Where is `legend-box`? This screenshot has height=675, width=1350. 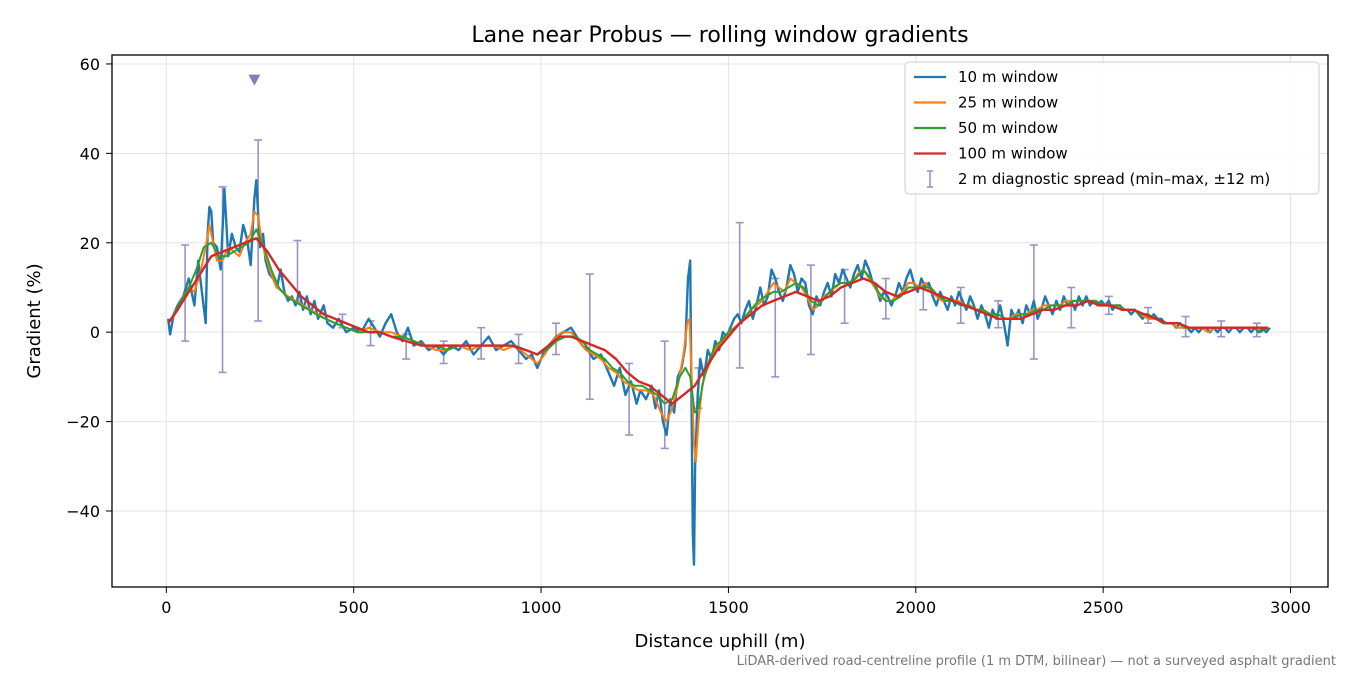
legend-box is located at coordinates (1112, 128).